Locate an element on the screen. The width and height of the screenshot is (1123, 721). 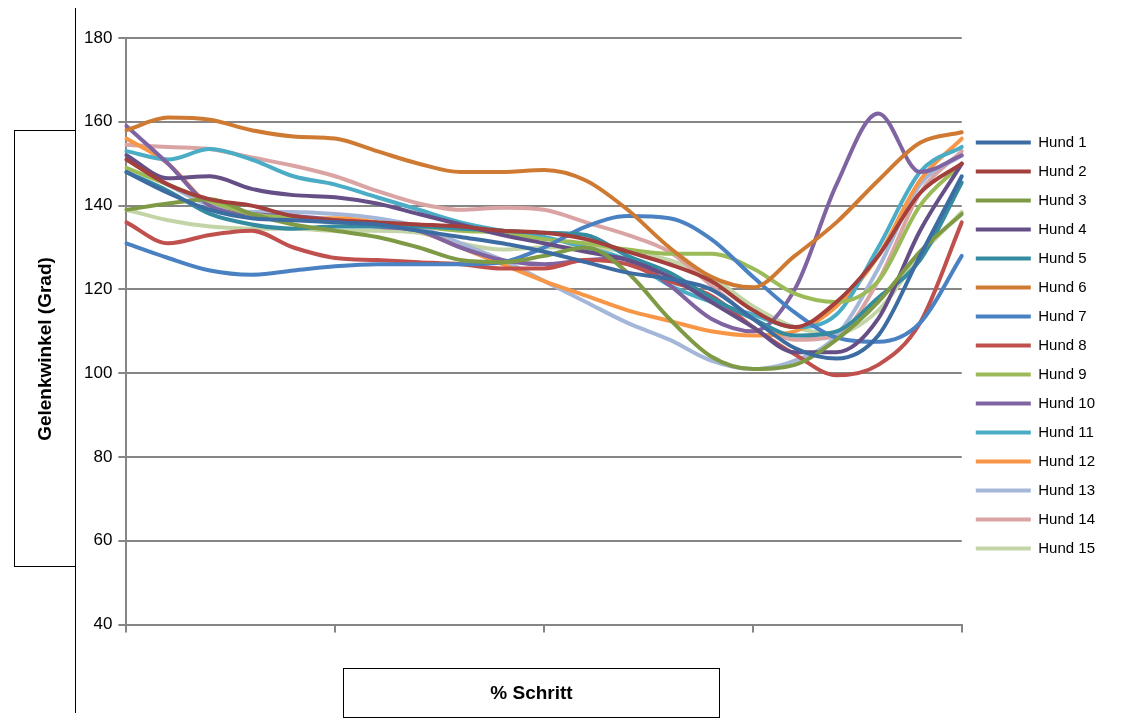
legend-label: Hund 11 is located at coordinates (1066, 431).